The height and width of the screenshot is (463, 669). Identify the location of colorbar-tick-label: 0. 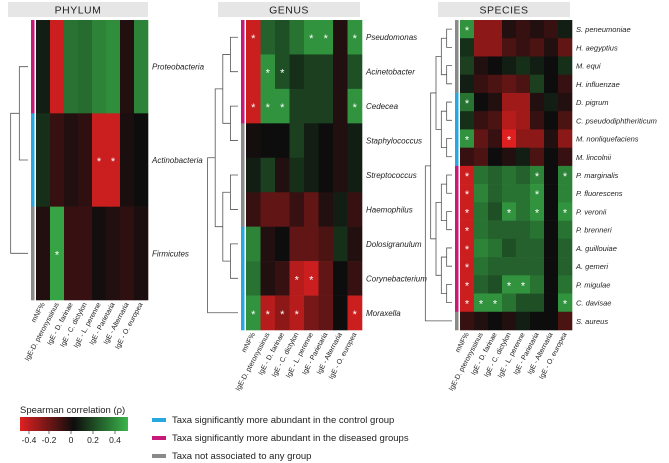
(71, 440).